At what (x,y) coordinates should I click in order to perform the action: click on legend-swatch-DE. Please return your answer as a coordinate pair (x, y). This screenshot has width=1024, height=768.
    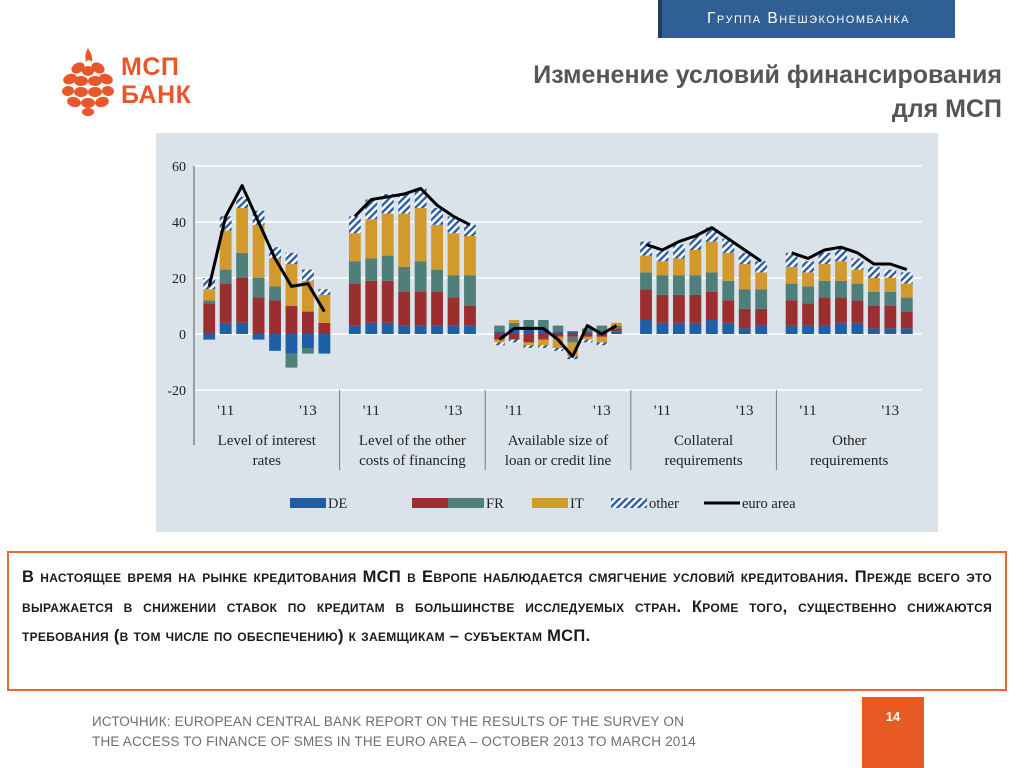
    Looking at the image, I should click on (308, 503).